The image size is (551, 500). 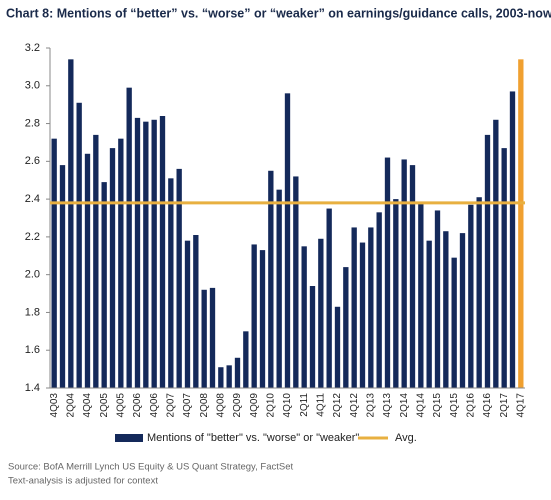 What do you see at coordinates (32, 86) in the screenshot?
I see `y-tick-label: 3.0` at bounding box center [32, 86].